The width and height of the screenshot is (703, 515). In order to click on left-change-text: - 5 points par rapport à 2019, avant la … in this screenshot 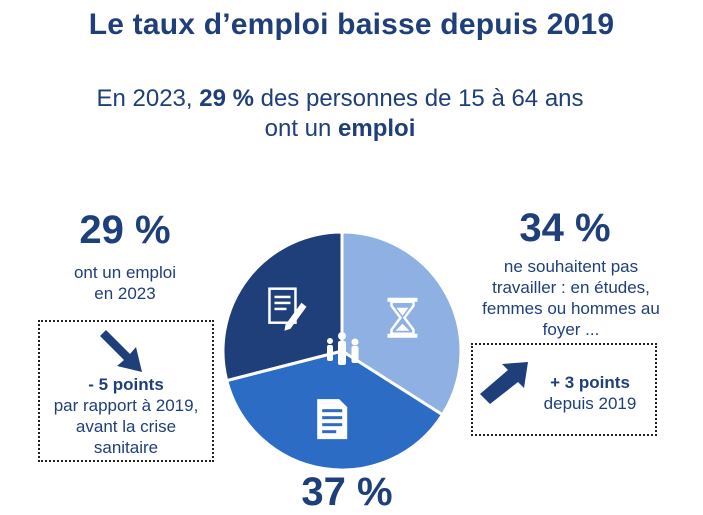, I will do `click(126, 416)`.